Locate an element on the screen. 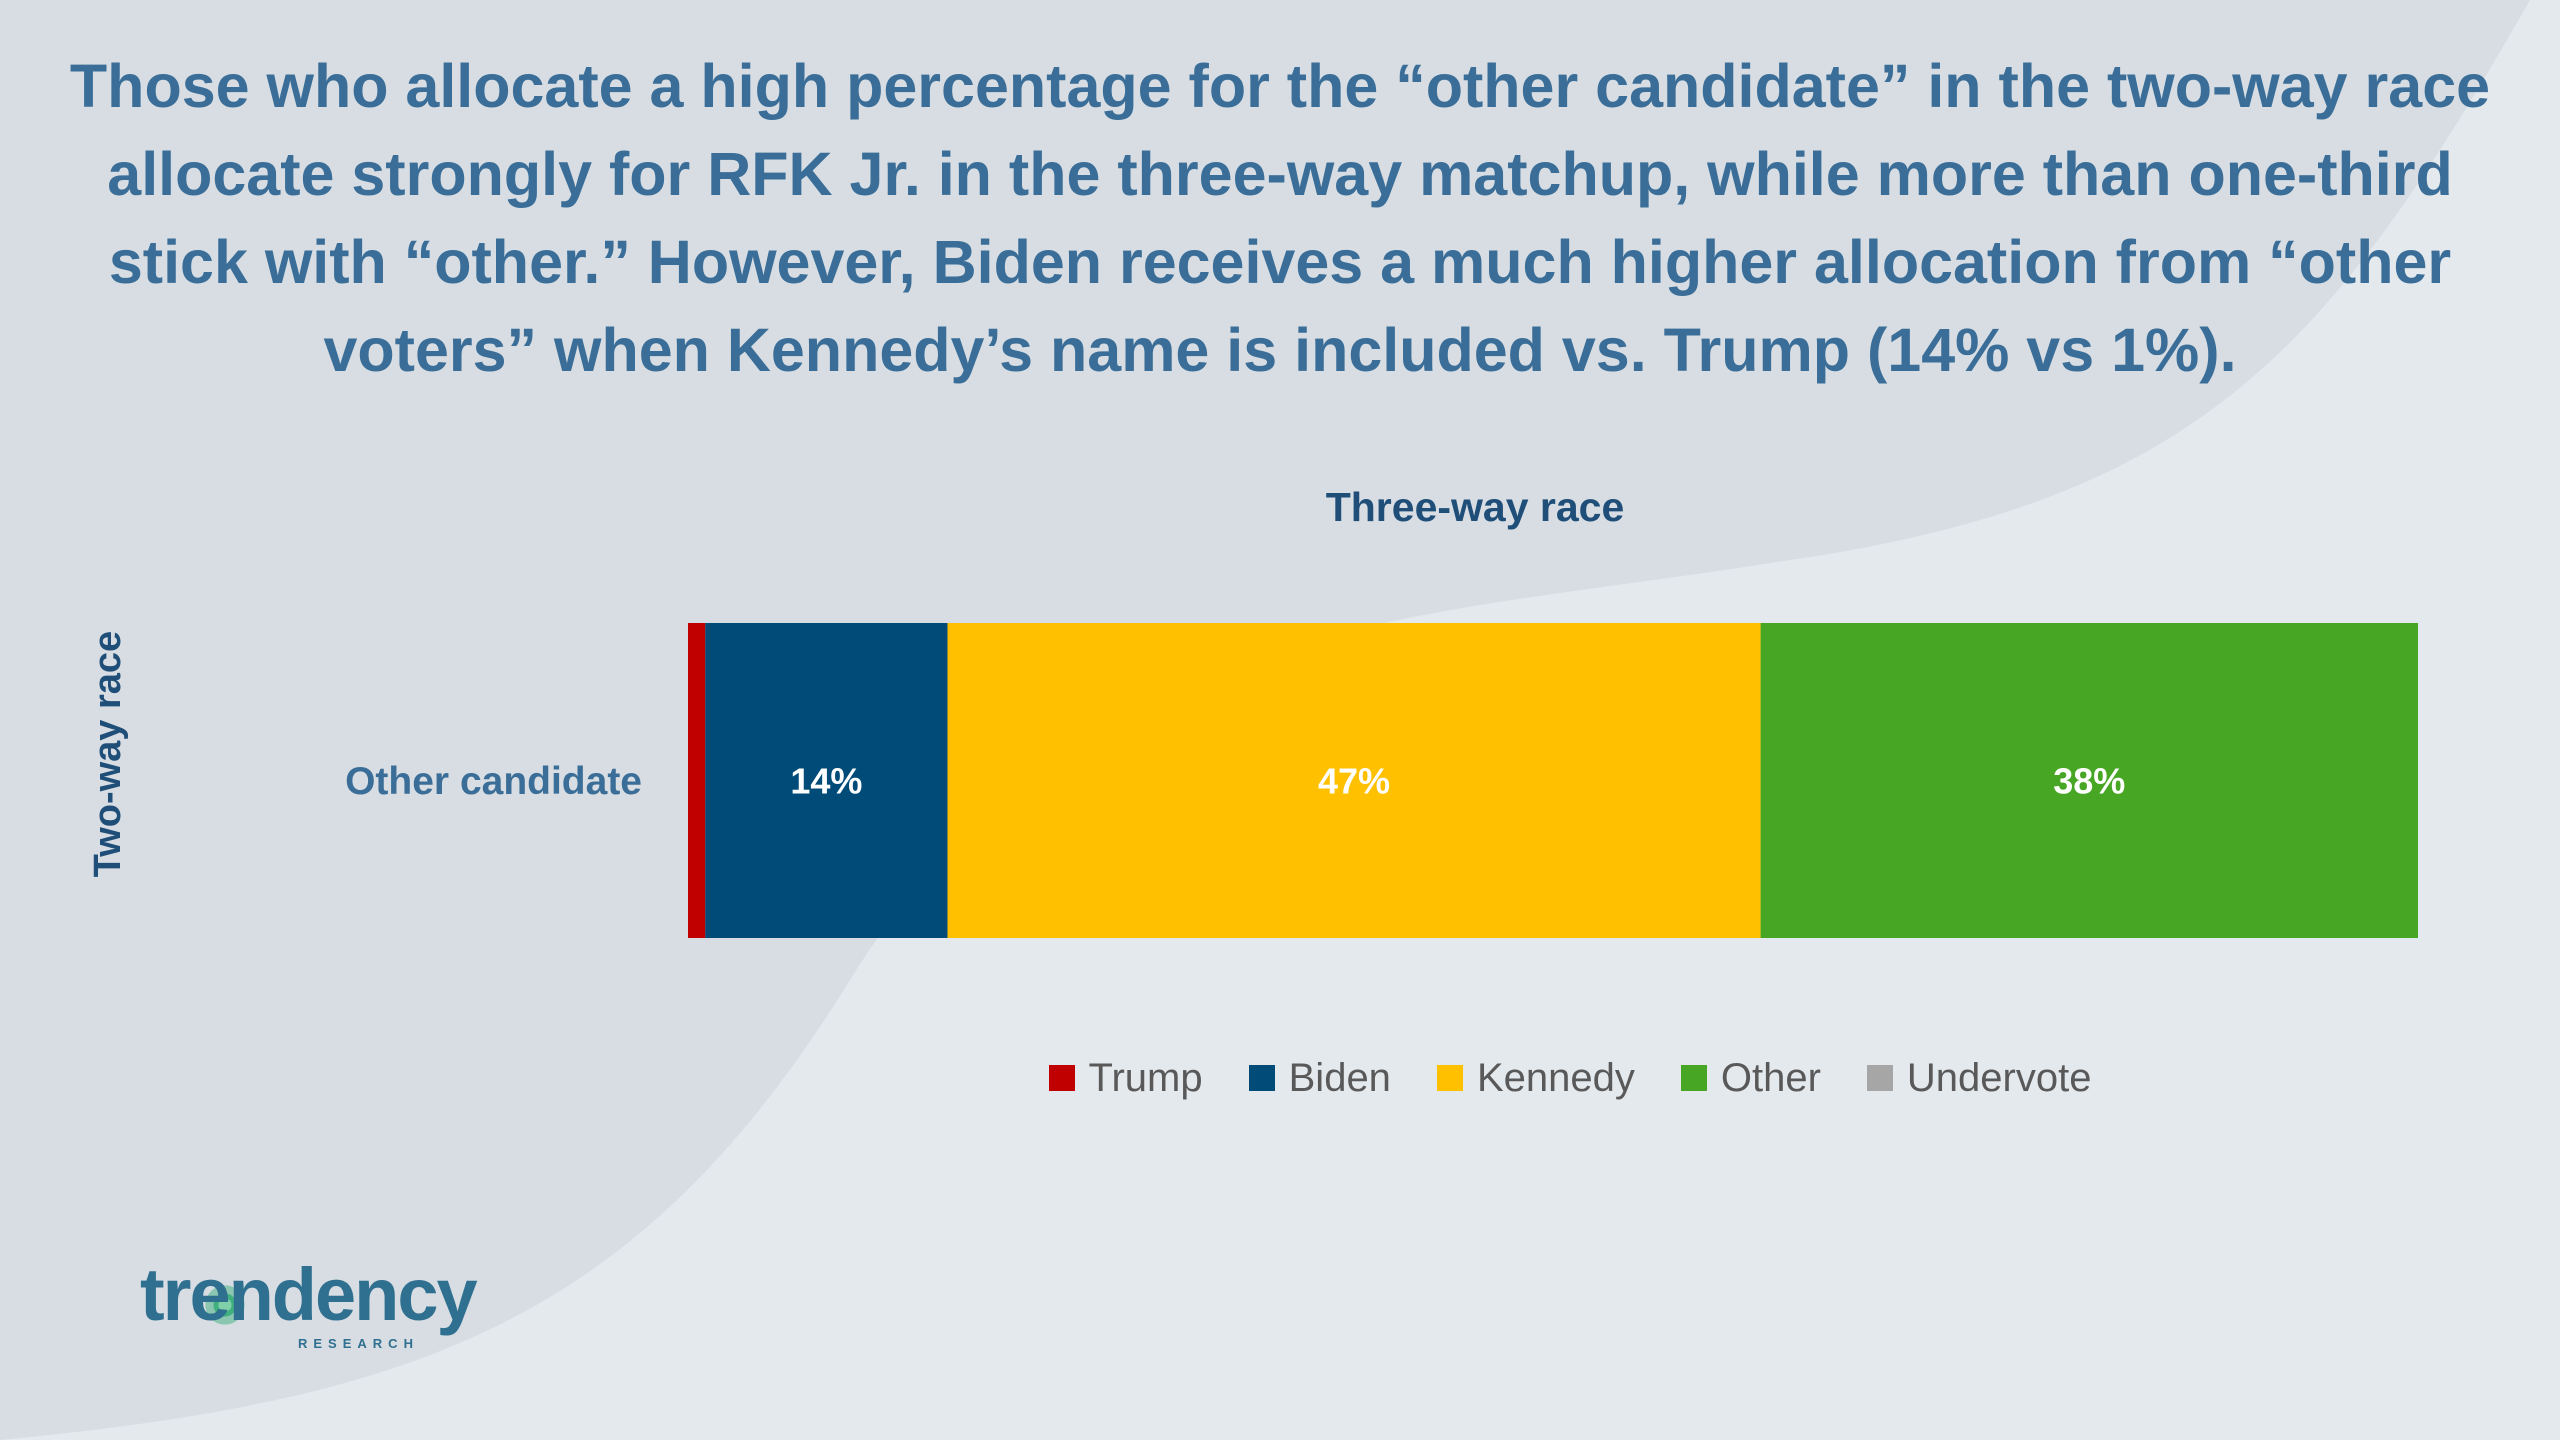 Image resolution: width=2560 pixels, height=1440 pixels. legend: Trump Biden Kennedy Other Undervote is located at coordinates (1570, 1078).